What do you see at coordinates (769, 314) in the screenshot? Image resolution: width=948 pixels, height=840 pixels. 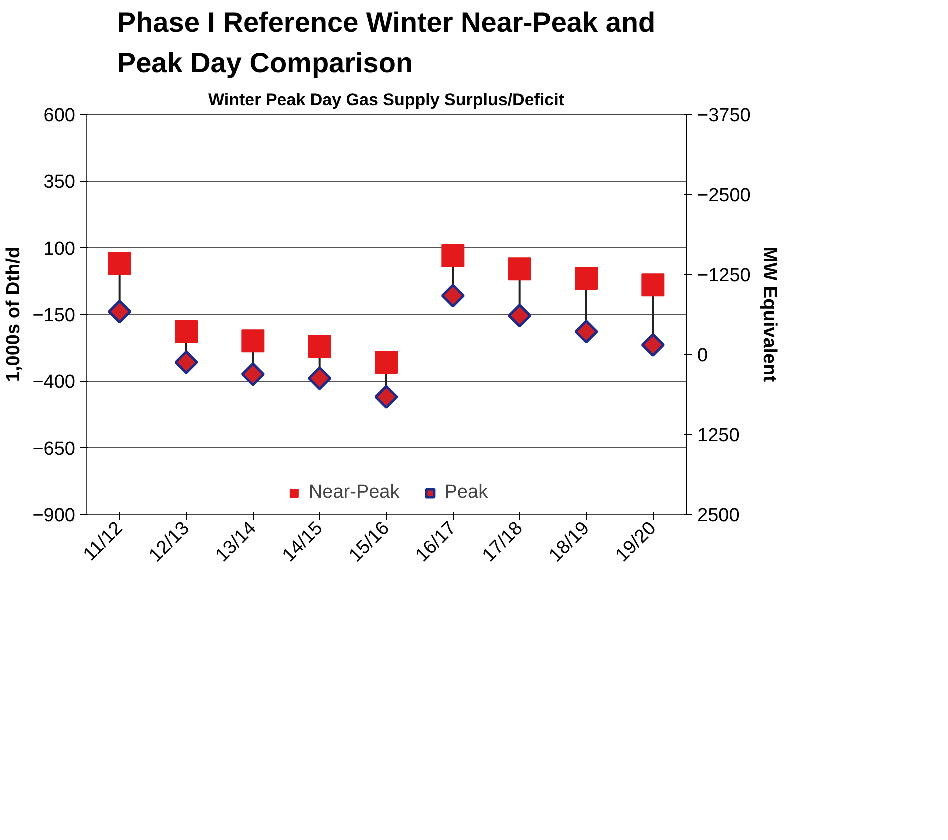 I see `y2-axis-title: MW Equivalent` at bounding box center [769, 314].